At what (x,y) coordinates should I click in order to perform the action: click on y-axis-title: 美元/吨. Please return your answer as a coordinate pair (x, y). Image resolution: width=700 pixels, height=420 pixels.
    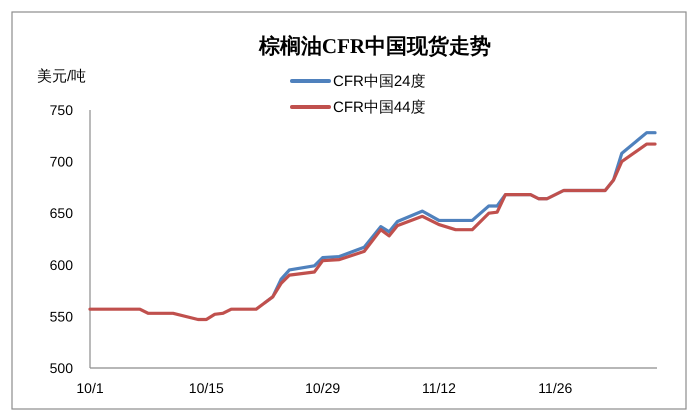
    Looking at the image, I should click on (61, 76).